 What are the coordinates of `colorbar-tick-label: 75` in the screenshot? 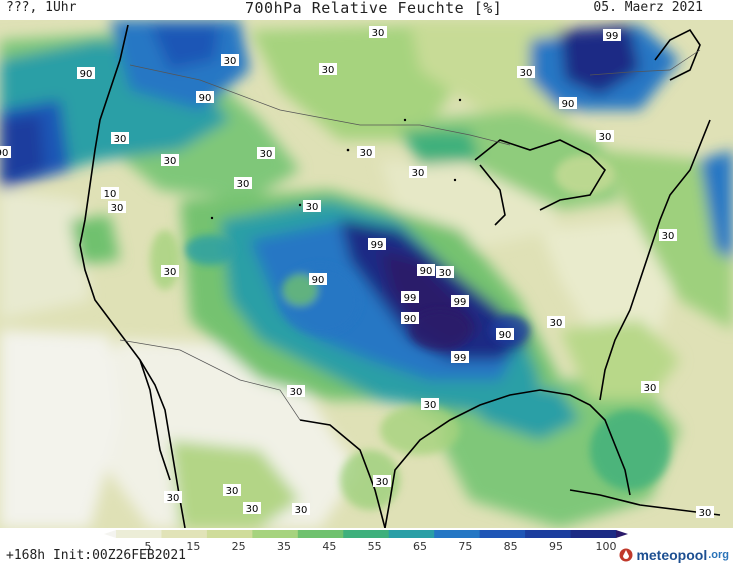 It's located at (465, 546).